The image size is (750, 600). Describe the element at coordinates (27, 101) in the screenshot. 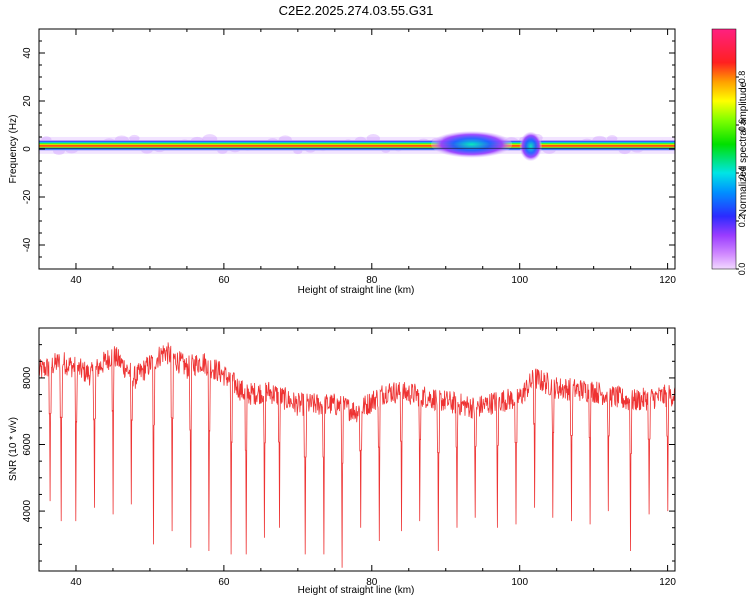

I see `spectrogram-ytick-label: 20` at that location.